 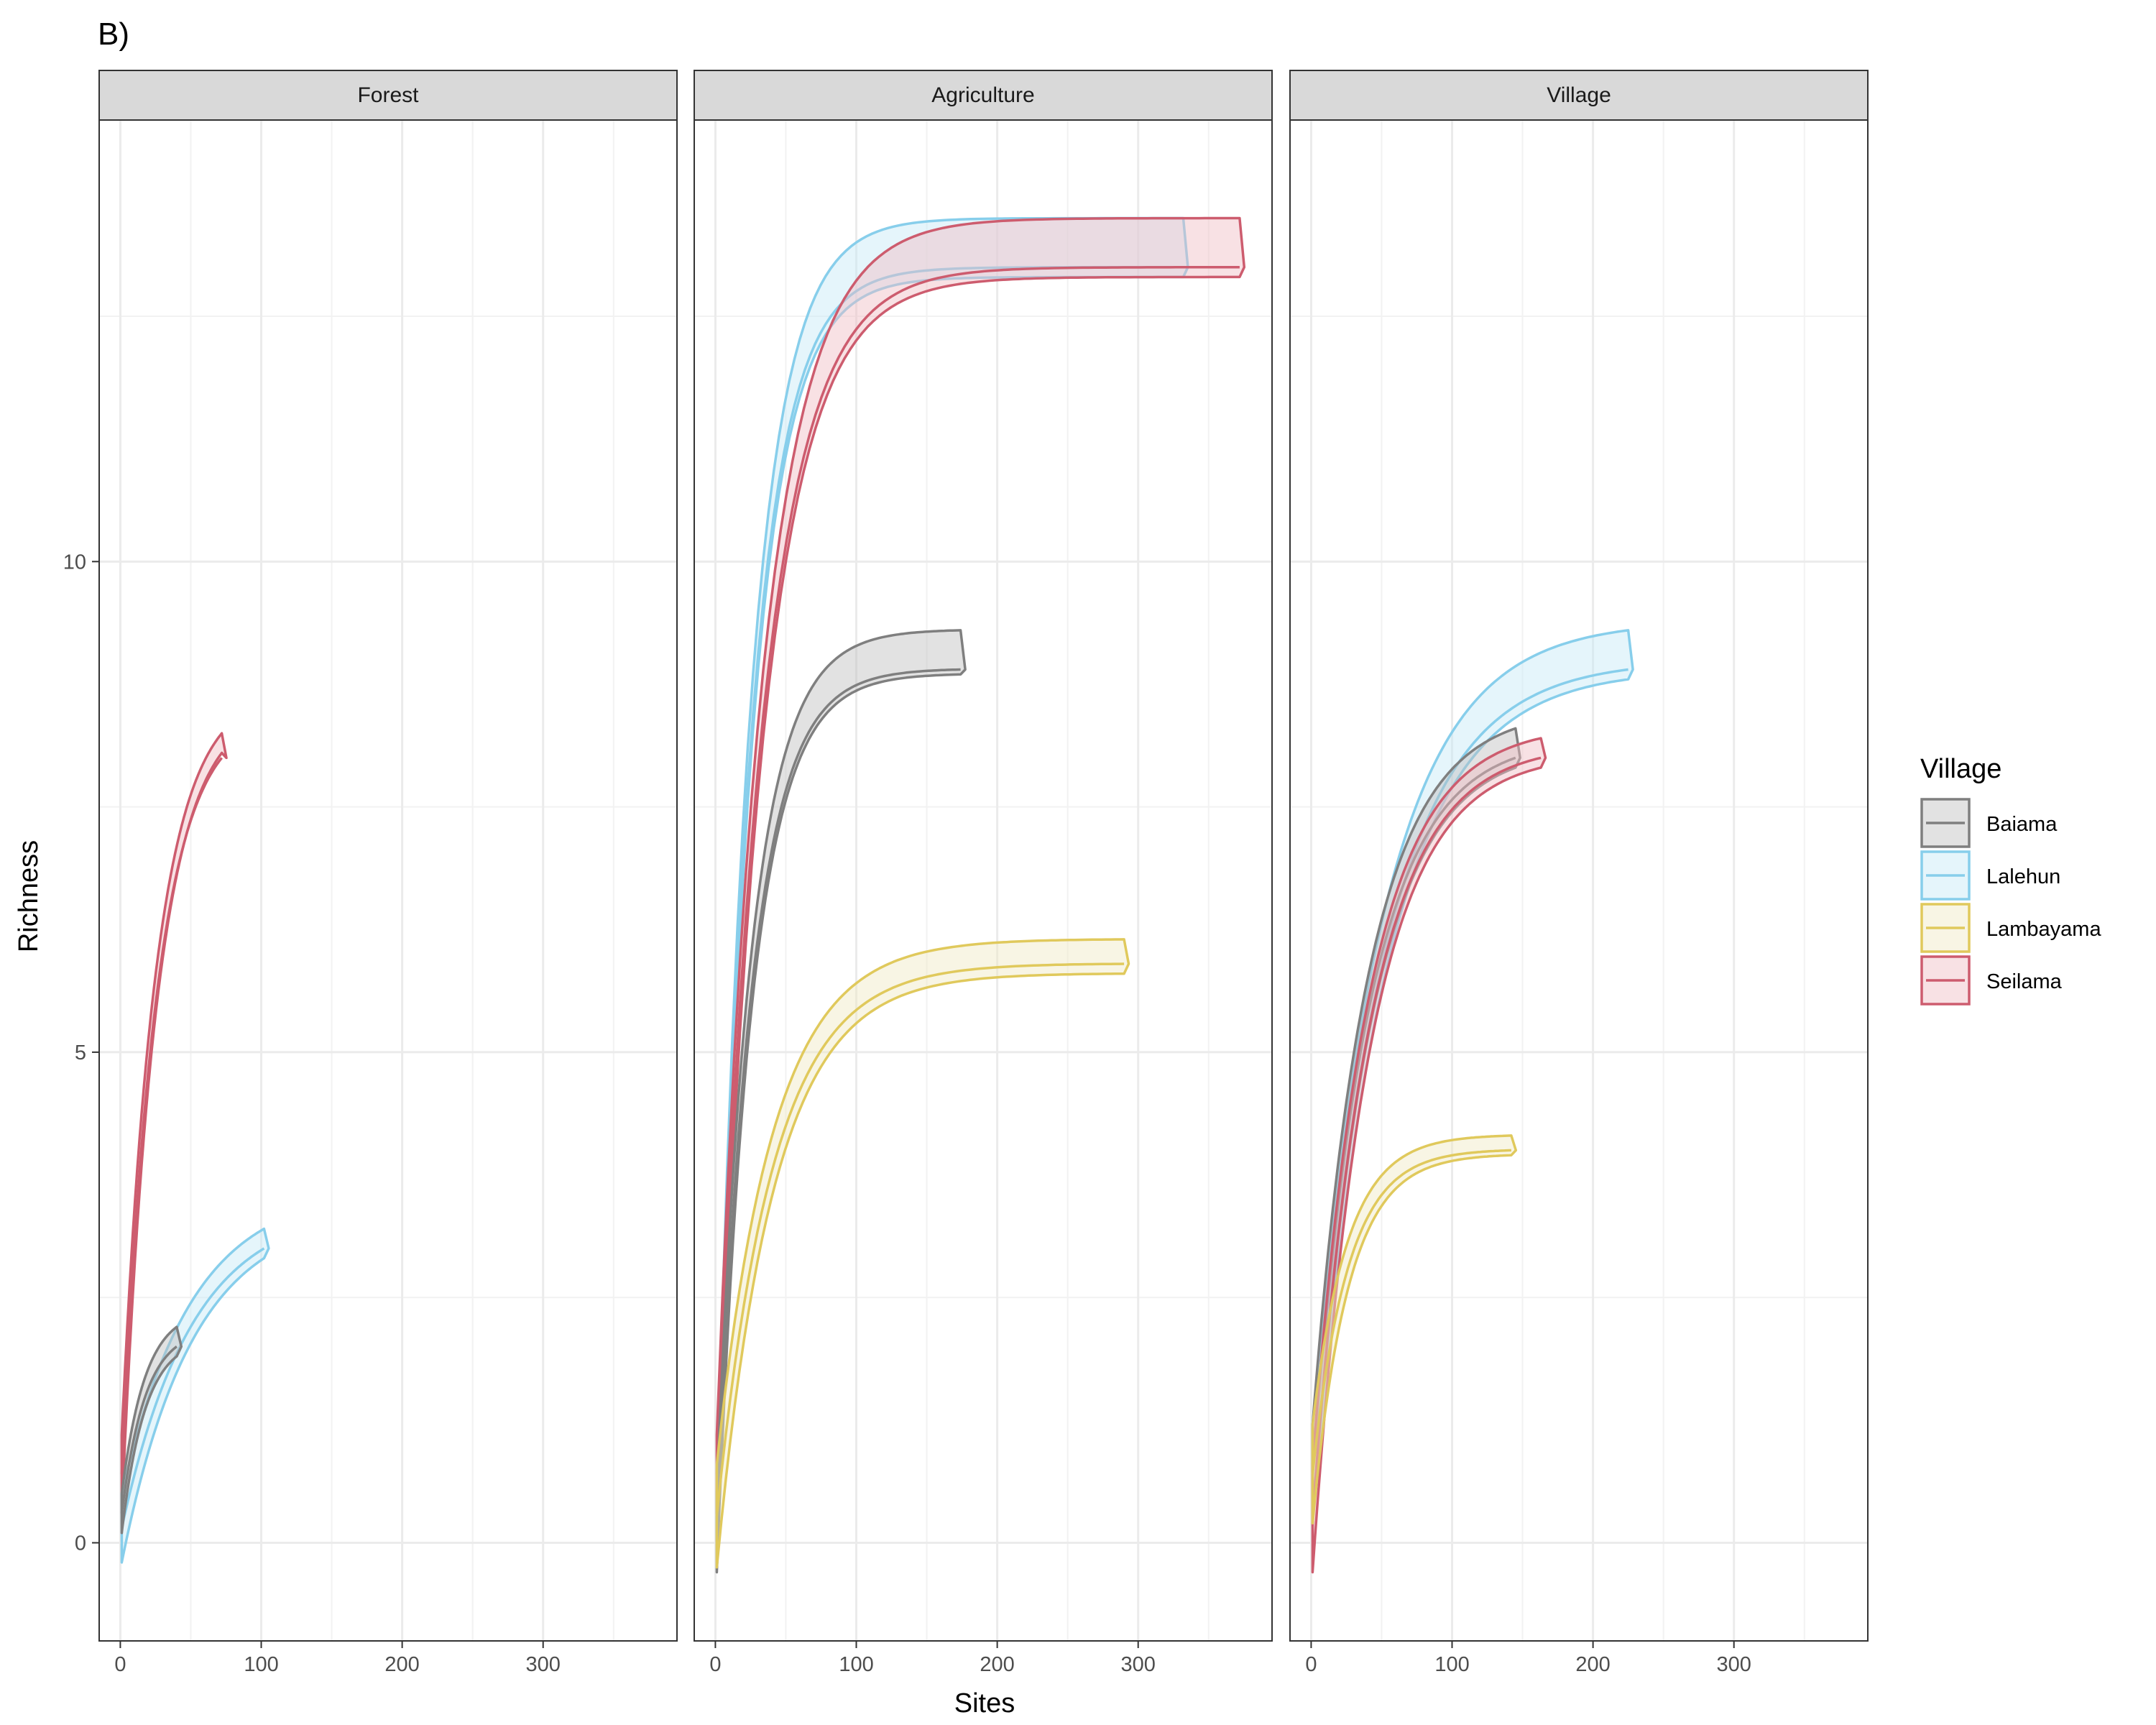 I want to click on legend: Village Baiama Lalehun Lambayama Seilama, so click(x=2011, y=879).